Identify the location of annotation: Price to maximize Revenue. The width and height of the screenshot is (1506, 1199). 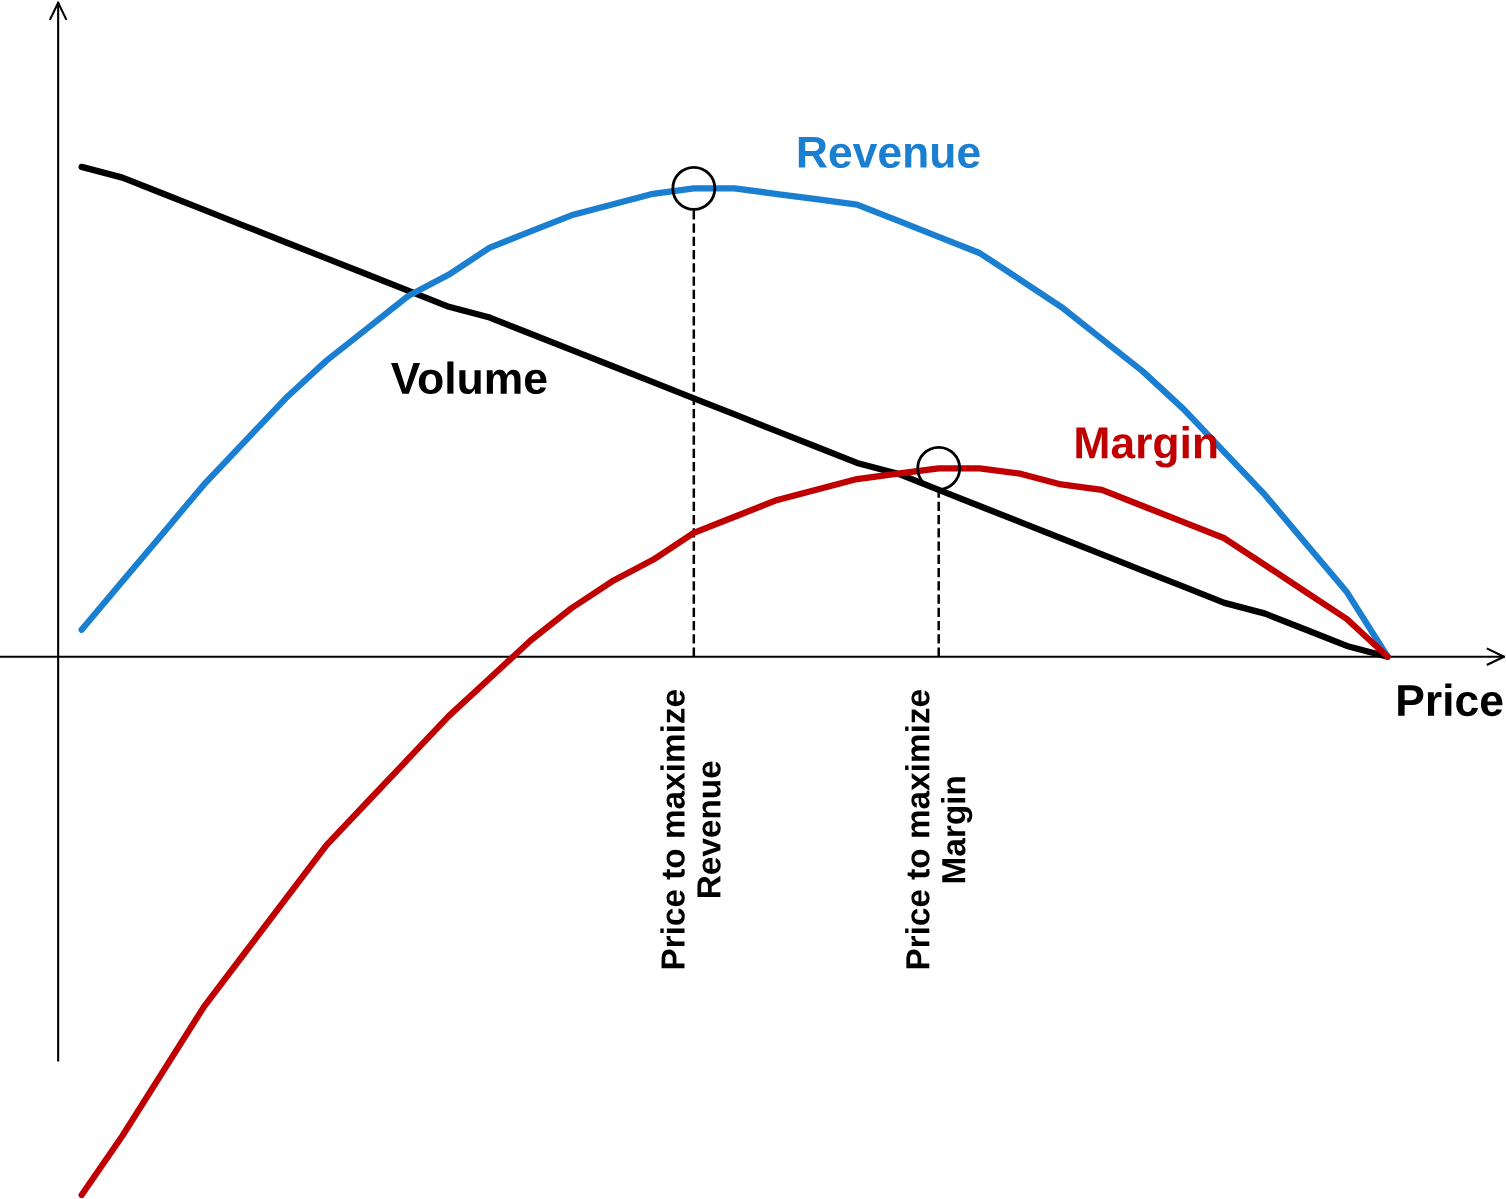
(690, 829).